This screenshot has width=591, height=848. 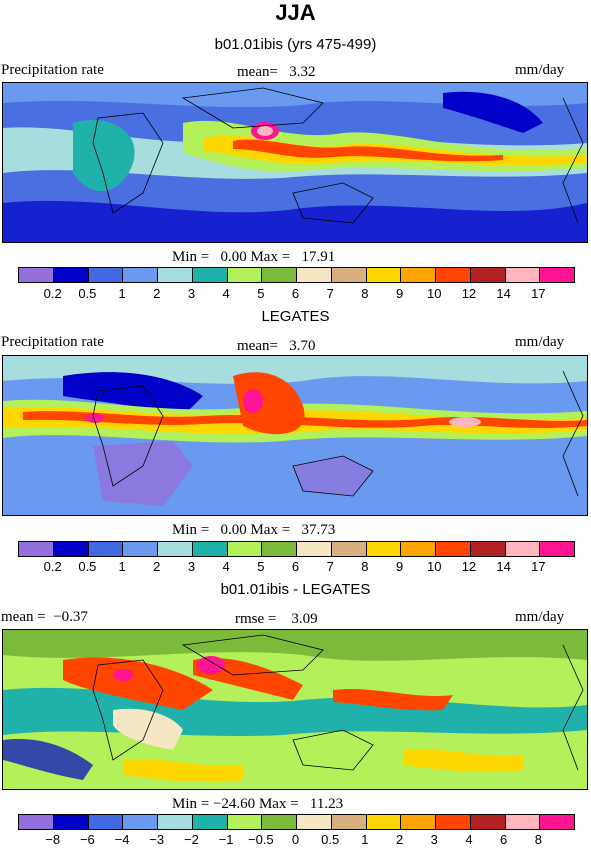 What do you see at coordinates (122, 839) in the screenshot?
I see `colorbar-tick-label: −4` at bounding box center [122, 839].